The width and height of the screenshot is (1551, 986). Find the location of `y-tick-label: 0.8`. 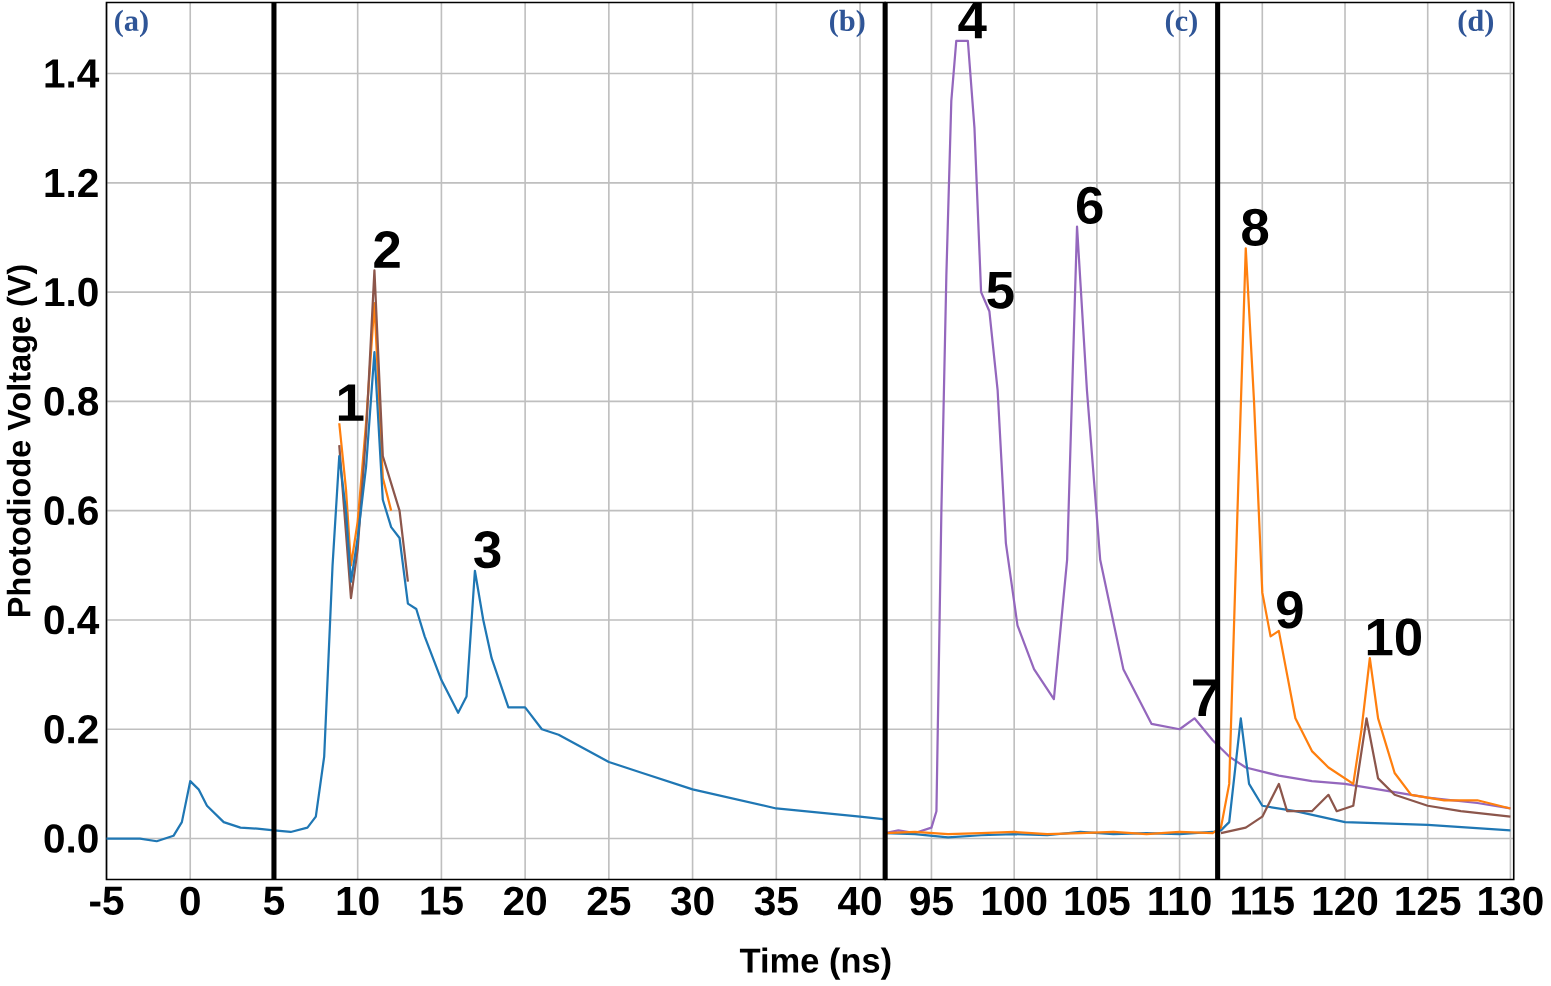

y-tick-label: 0.8 is located at coordinates (71, 401).